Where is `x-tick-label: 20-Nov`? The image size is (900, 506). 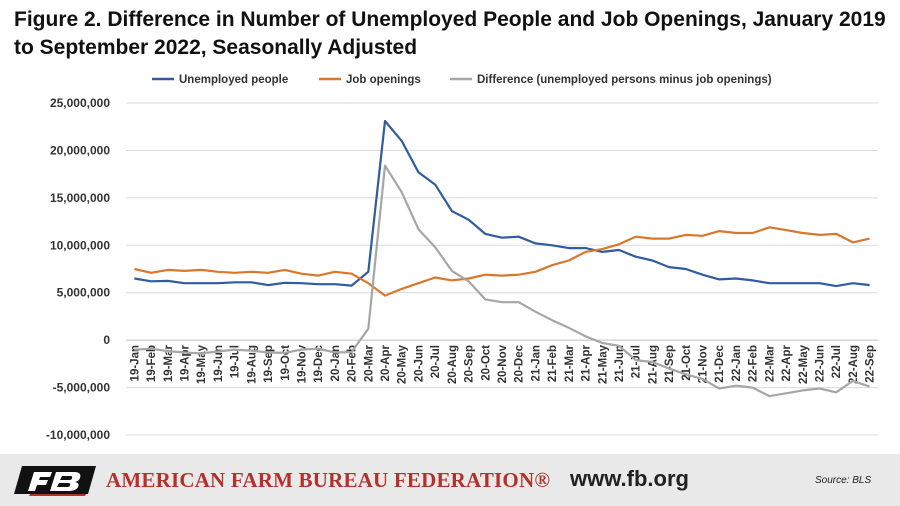
x-tick-label: 20-Nov is located at coordinates (503, 363).